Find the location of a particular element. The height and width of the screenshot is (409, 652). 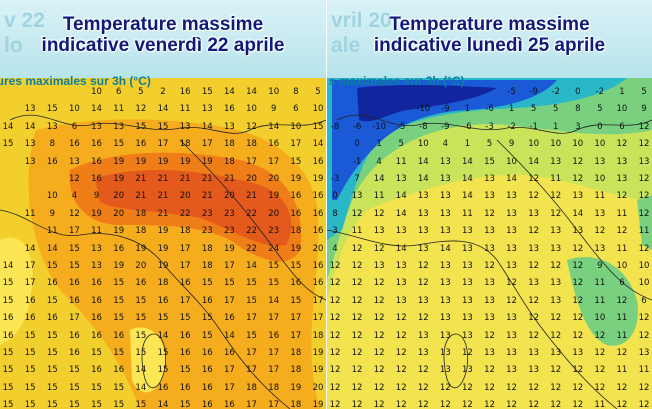

temperature-value: -2 is located at coordinates (555, 92).